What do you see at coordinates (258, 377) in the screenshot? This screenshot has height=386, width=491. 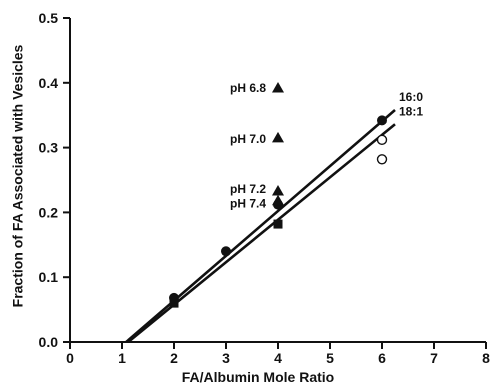 I see `x-axis-title: FA/Albumin Mole Ratio` at bounding box center [258, 377].